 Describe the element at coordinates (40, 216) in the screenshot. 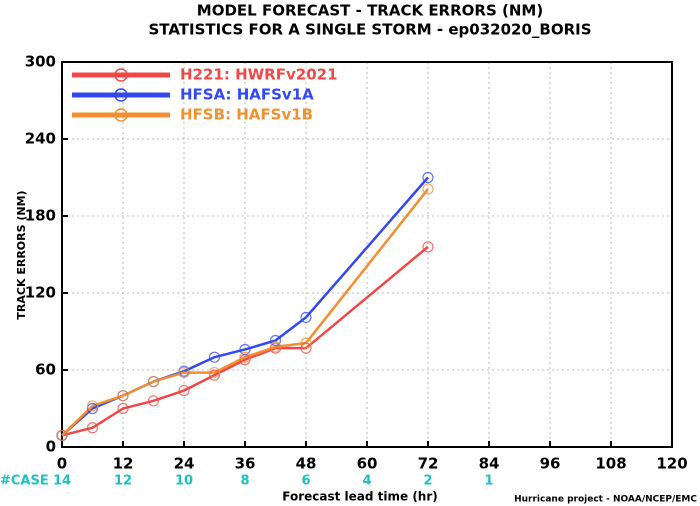

I see `y-tick-label: 180` at that location.